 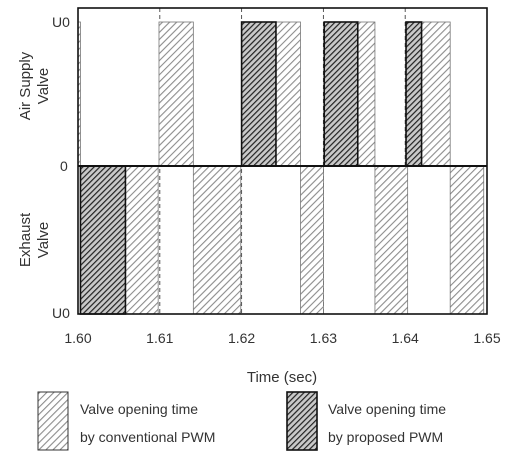 I want to click on legend-conventional-line1: Valve opening time, so click(x=139, y=409).